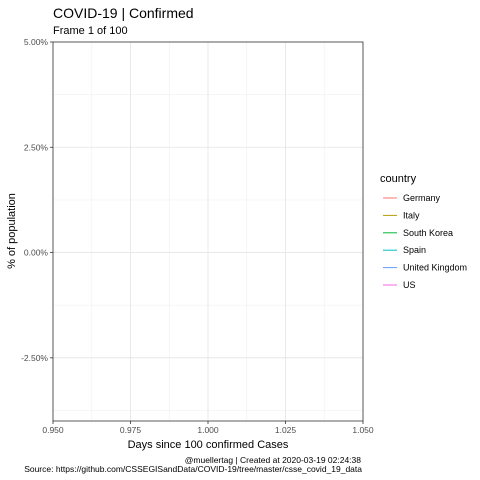  Describe the element at coordinates (12, 231) in the screenshot. I see `y-axis-label: % of population` at that location.